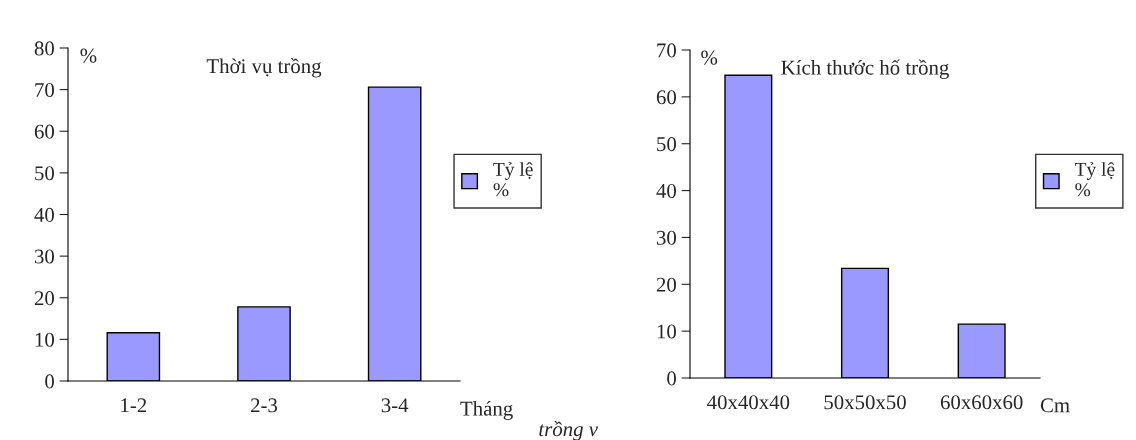 The image size is (1136, 440). What do you see at coordinates (748, 402) in the screenshot?
I see `x-tick-label: 40x40x40` at bounding box center [748, 402].